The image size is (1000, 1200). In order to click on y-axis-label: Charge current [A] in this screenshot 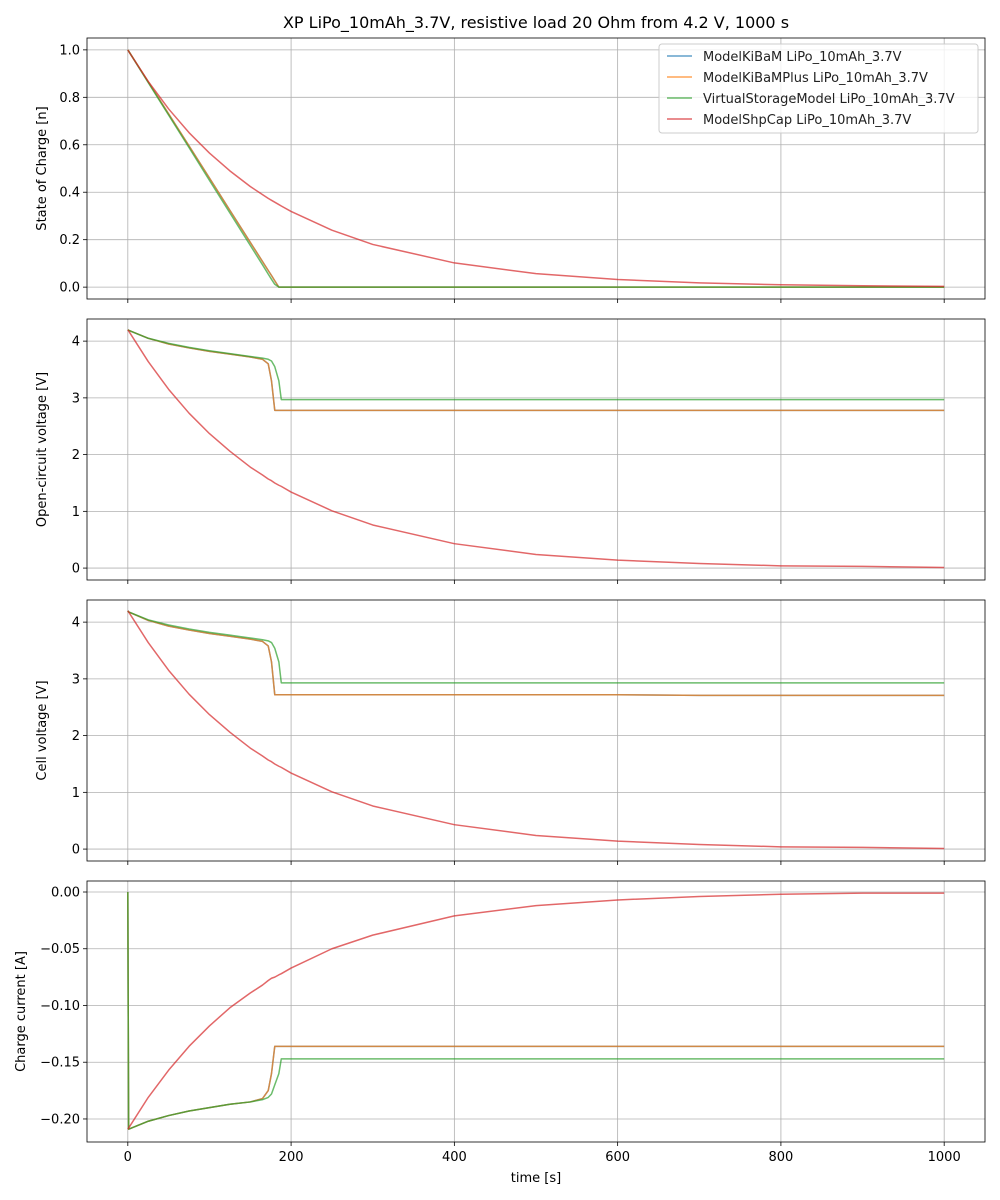, I will do `click(21, 1011)`.